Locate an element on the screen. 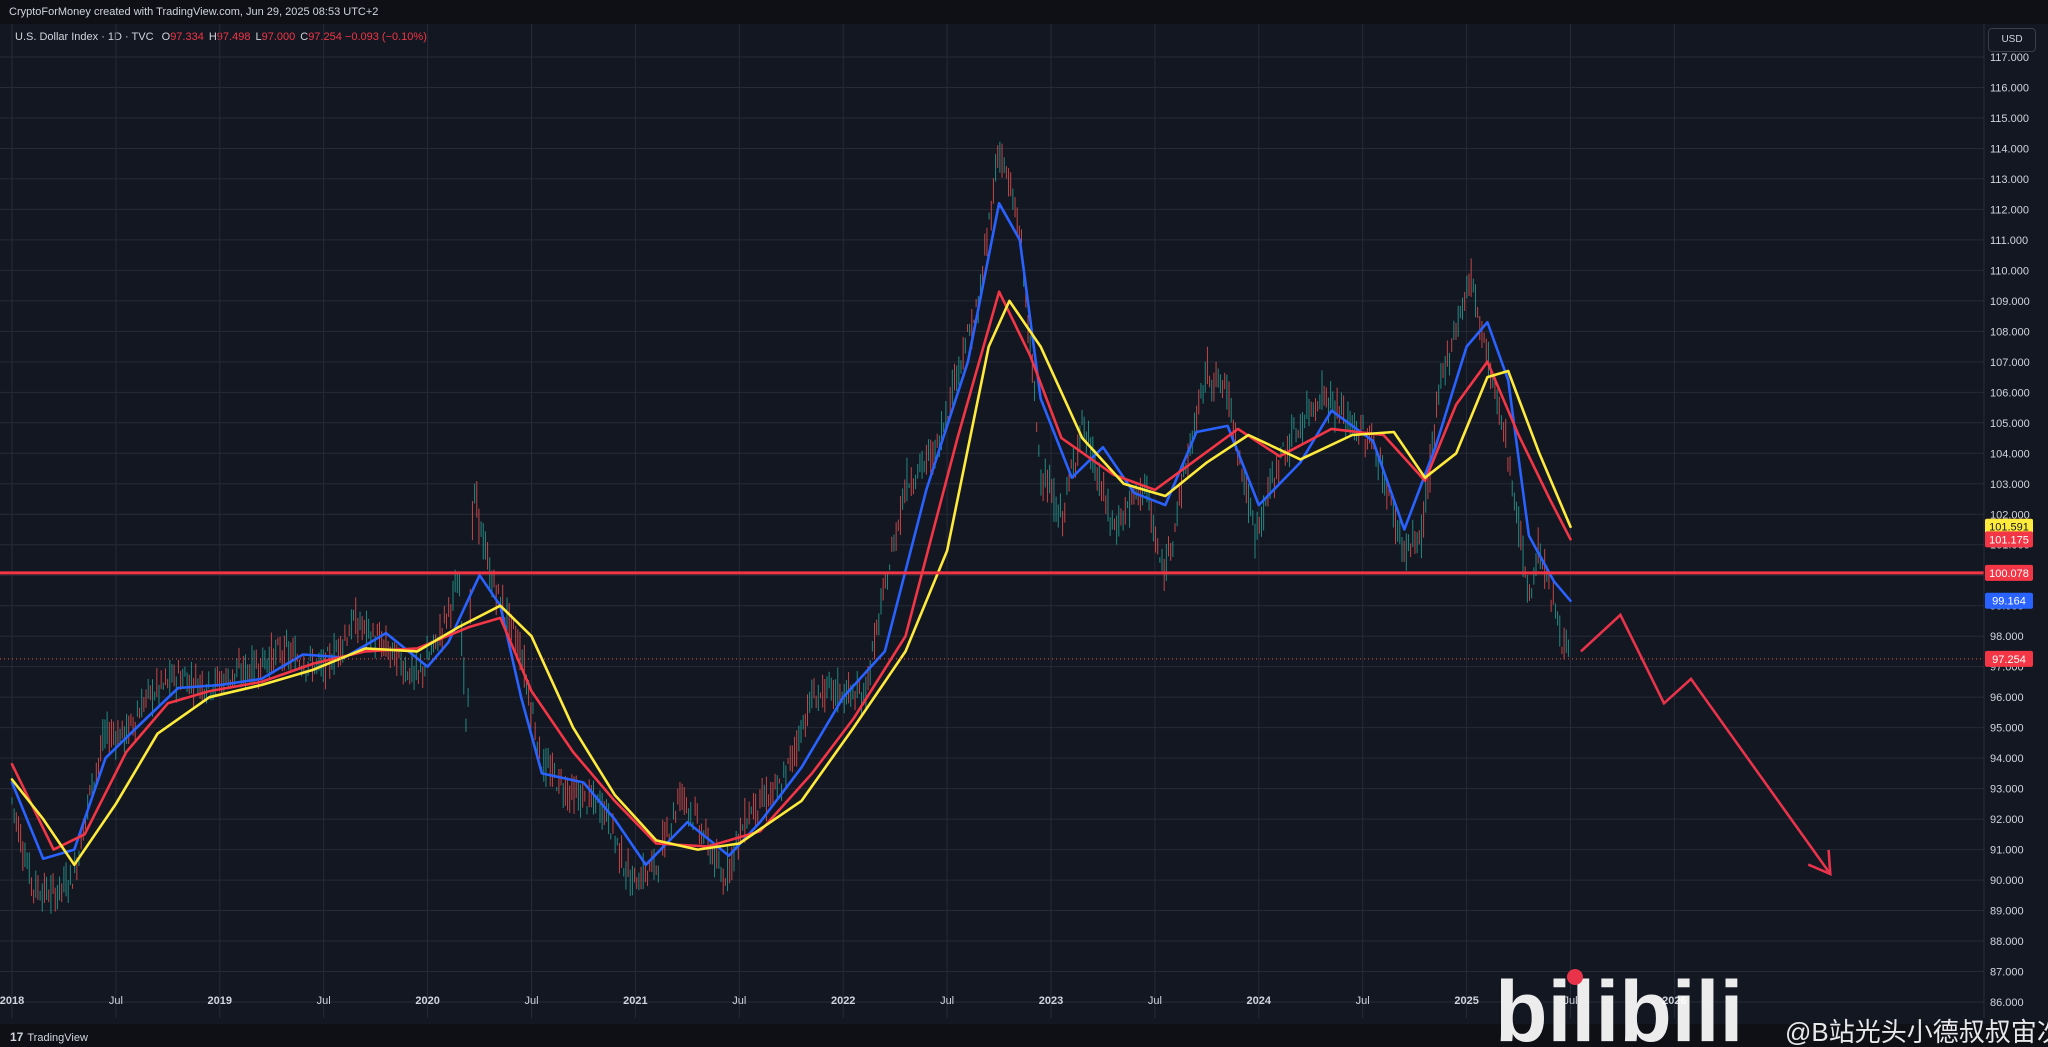  price-label: 101.591 is located at coordinates (2009, 528).